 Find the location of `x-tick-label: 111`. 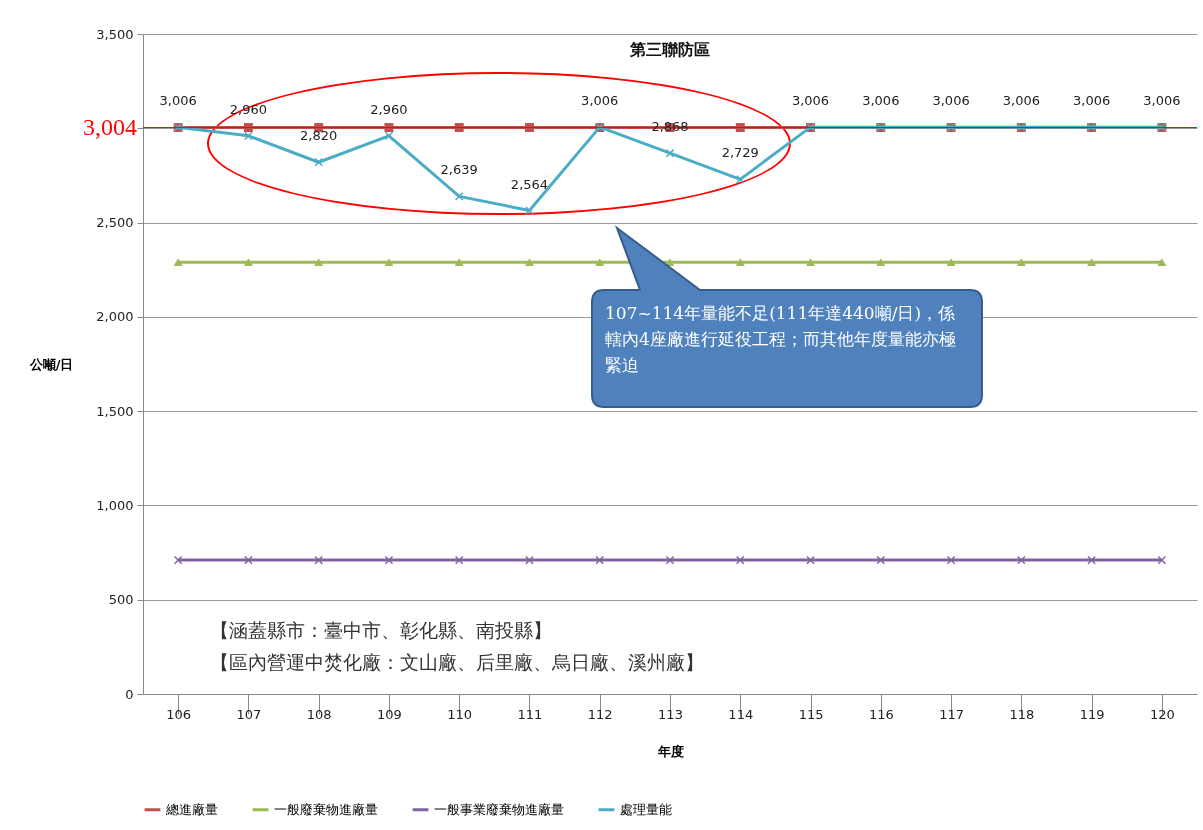

x-tick-label: 111 is located at coordinates (530, 714).